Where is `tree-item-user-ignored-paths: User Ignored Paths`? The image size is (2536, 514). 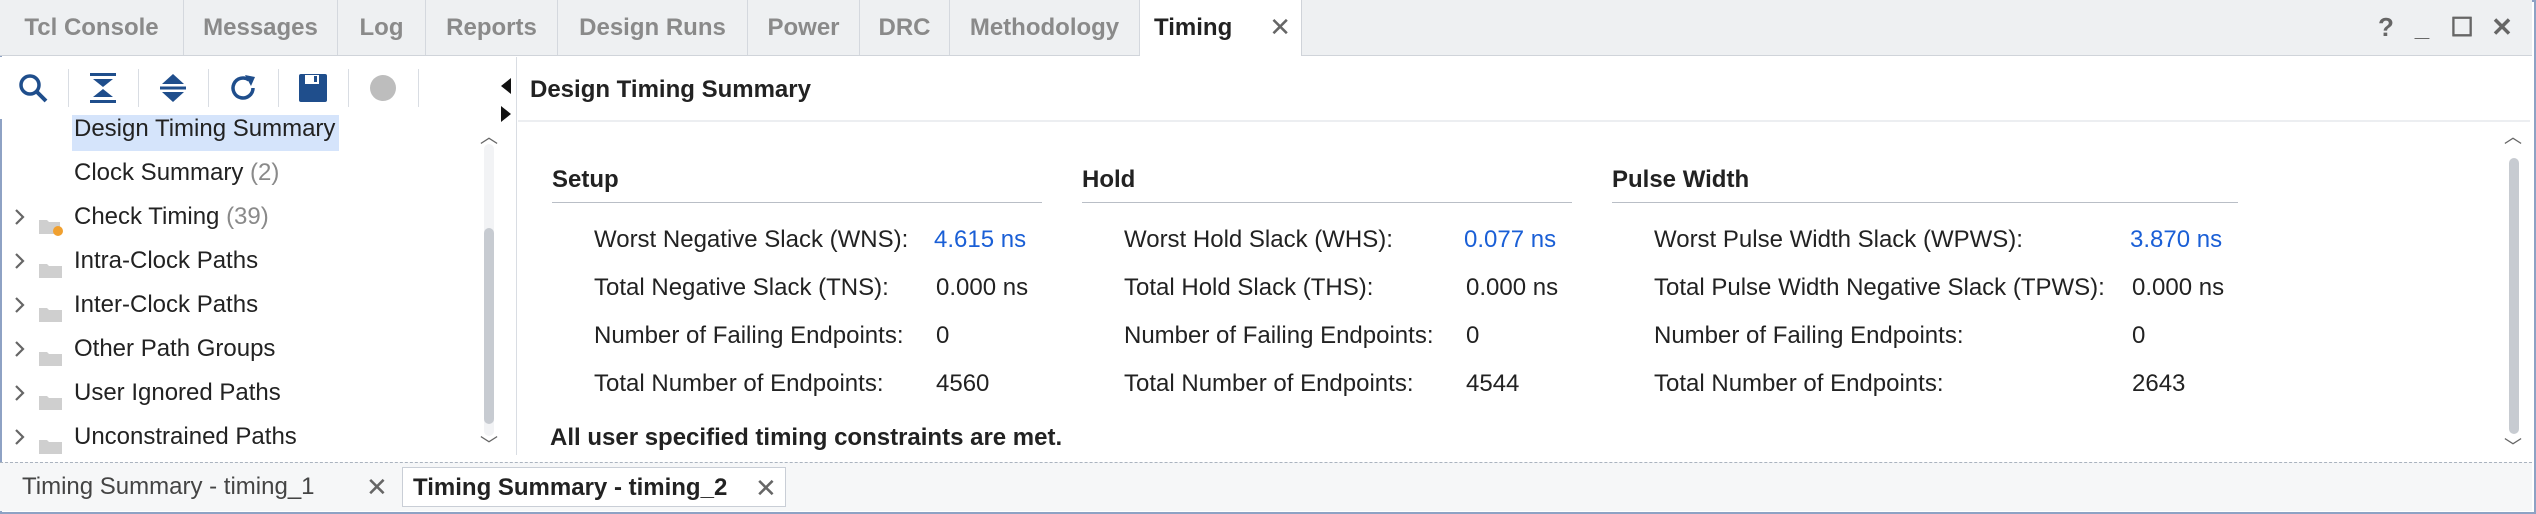 tree-item-user-ignored-paths: User Ignored Paths is located at coordinates (235, 393).